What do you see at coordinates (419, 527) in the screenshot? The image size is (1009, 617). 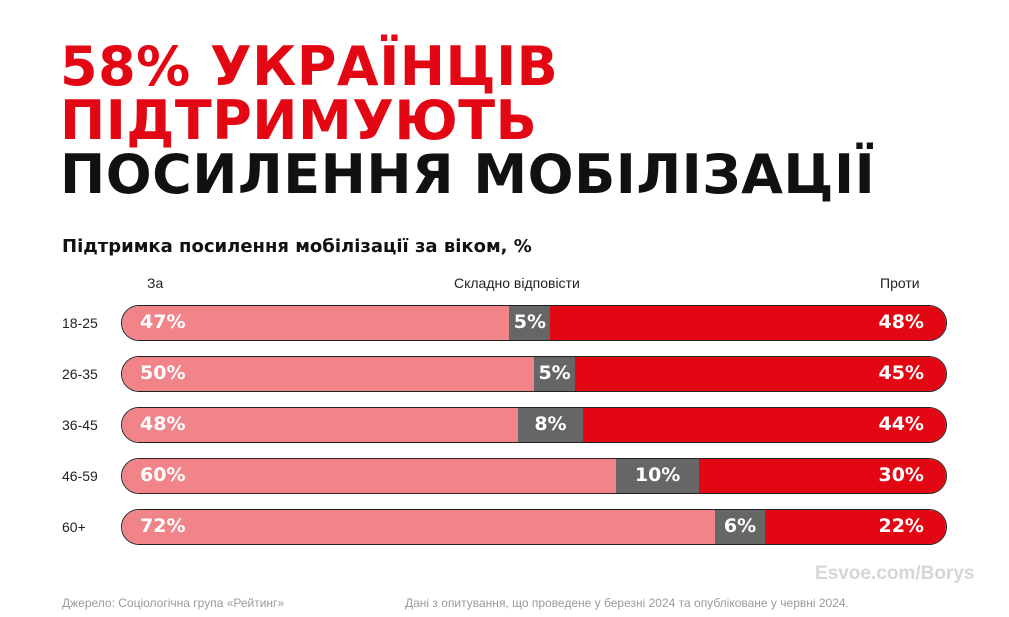 I see `bar-segment-for: 72%` at bounding box center [419, 527].